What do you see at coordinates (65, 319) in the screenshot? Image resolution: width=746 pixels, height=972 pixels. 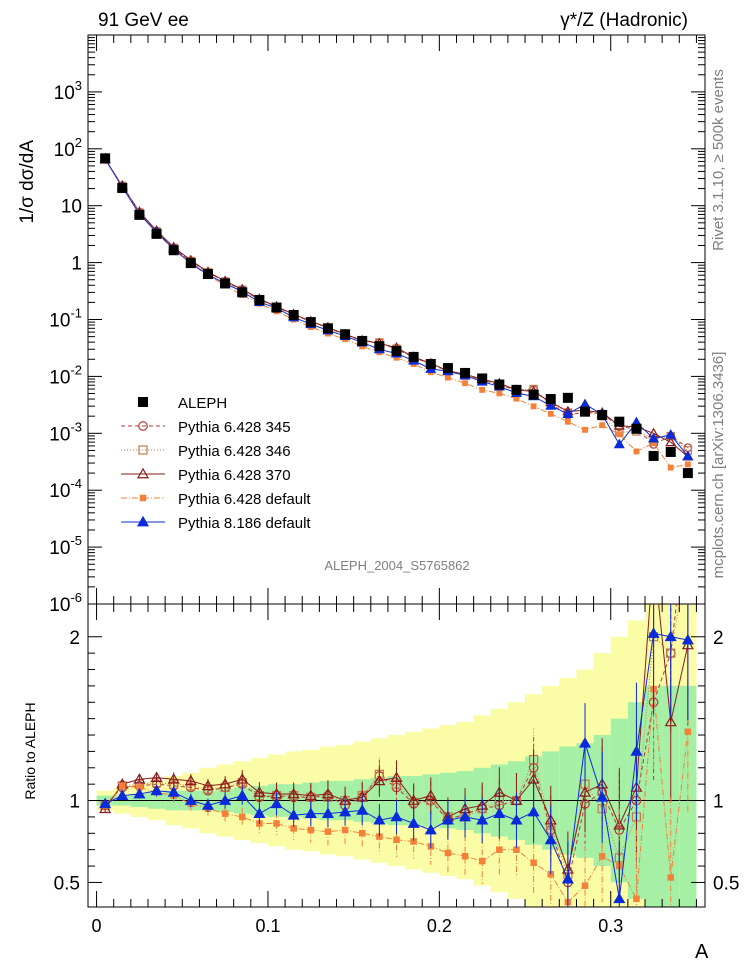 I see `y-tick-label: 10⁻¹` at bounding box center [65, 319].